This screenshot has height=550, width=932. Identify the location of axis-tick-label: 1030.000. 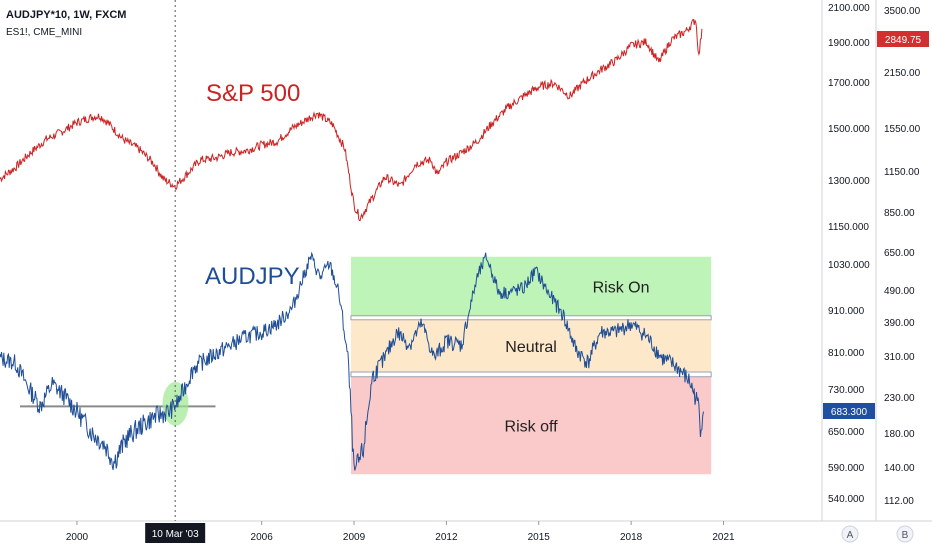
(849, 265).